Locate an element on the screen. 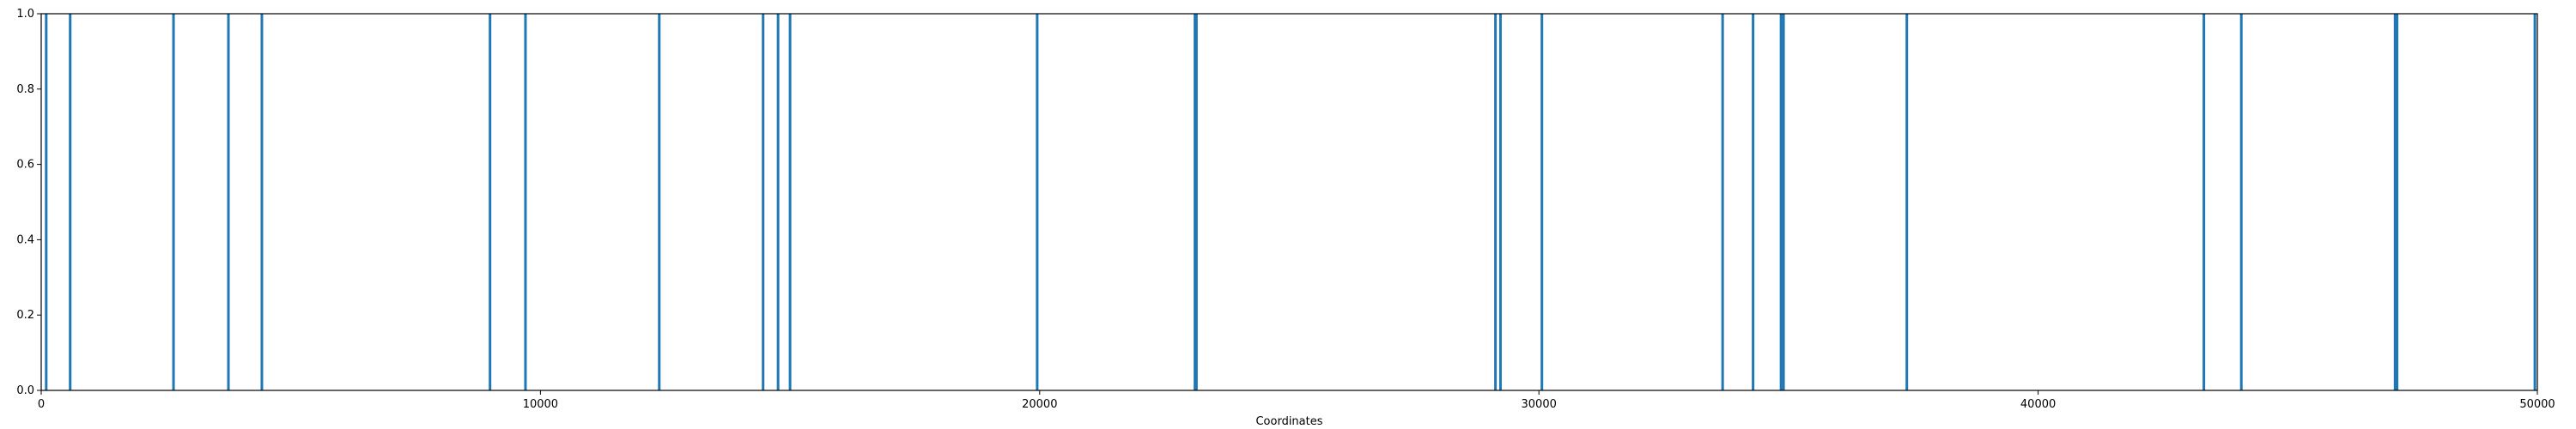 The image size is (2576, 429). y-tick-label: 0.0 is located at coordinates (25, 390).